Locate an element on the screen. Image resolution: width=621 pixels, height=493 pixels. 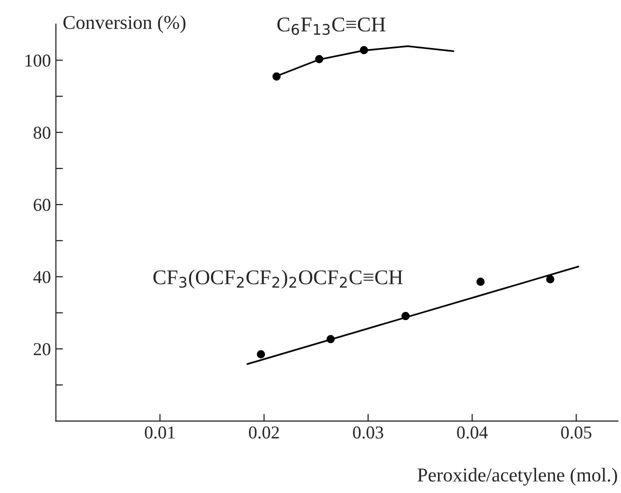
y-tick-label: 100 is located at coordinates (38, 60).